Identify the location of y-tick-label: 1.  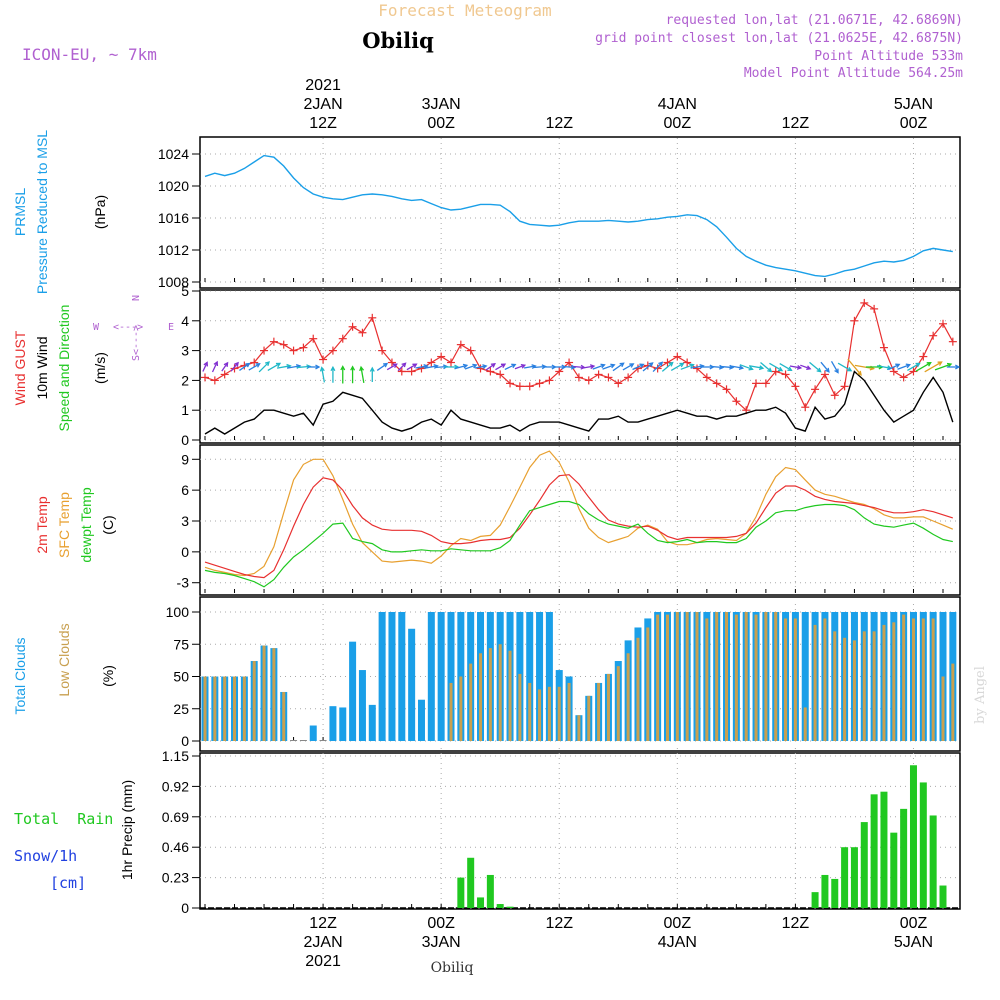
(185, 410).